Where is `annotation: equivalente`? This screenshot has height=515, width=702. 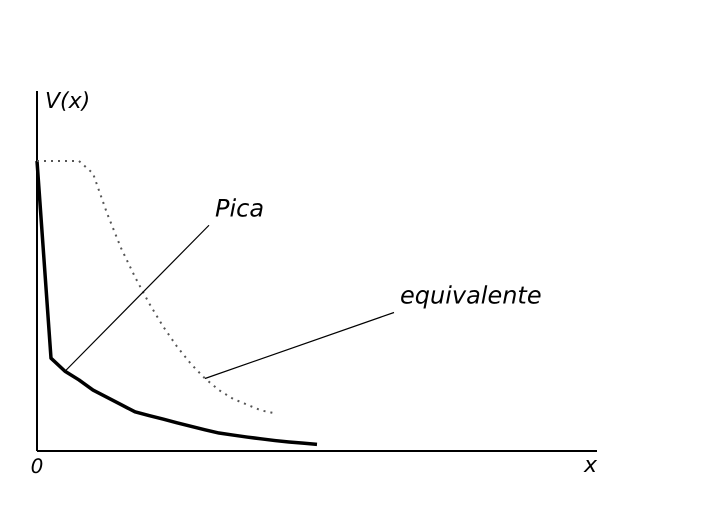 annotation: equivalente is located at coordinates (471, 296).